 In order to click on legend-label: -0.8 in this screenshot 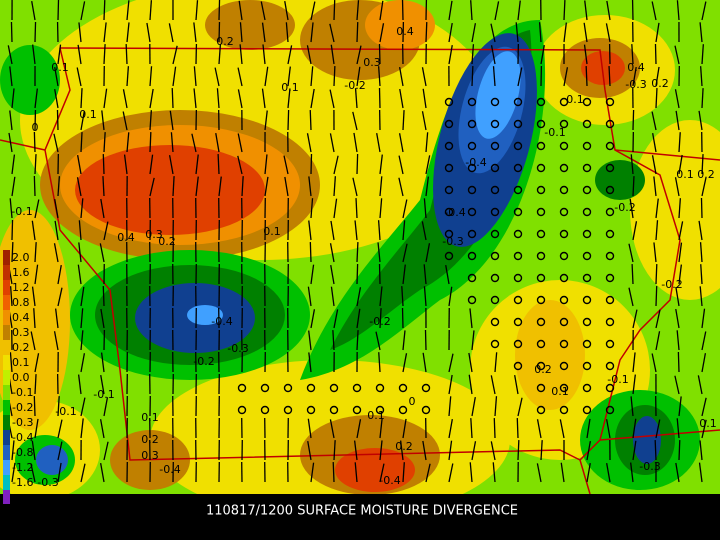, I will do `click(22, 452)`.